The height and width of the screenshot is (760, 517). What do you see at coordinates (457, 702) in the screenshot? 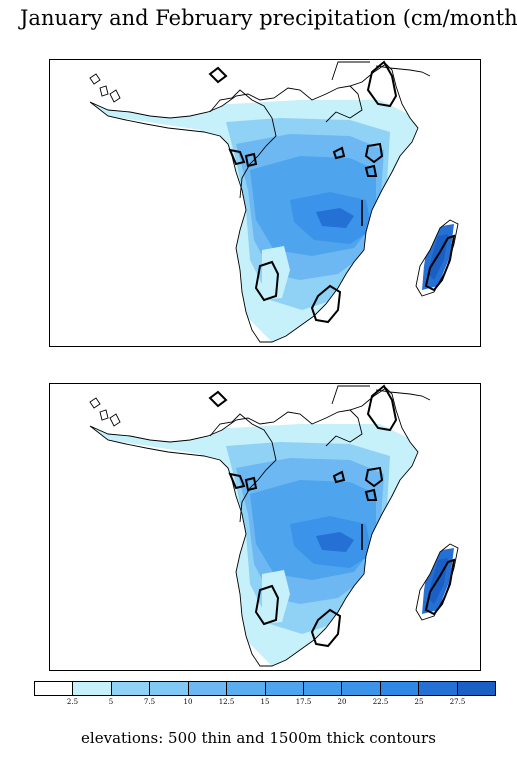
I see `colorbar-tick-label: 27.5` at bounding box center [457, 702].